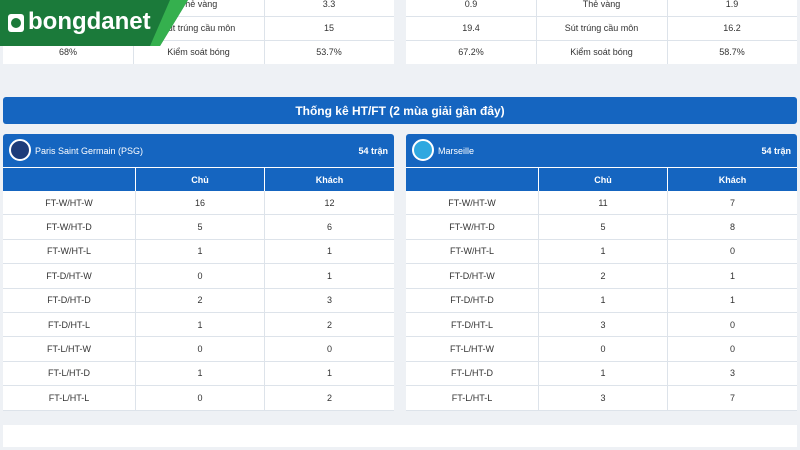  Describe the element at coordinates (456, 150) in the screenshot. I see `team-name: Marseille` at that location.